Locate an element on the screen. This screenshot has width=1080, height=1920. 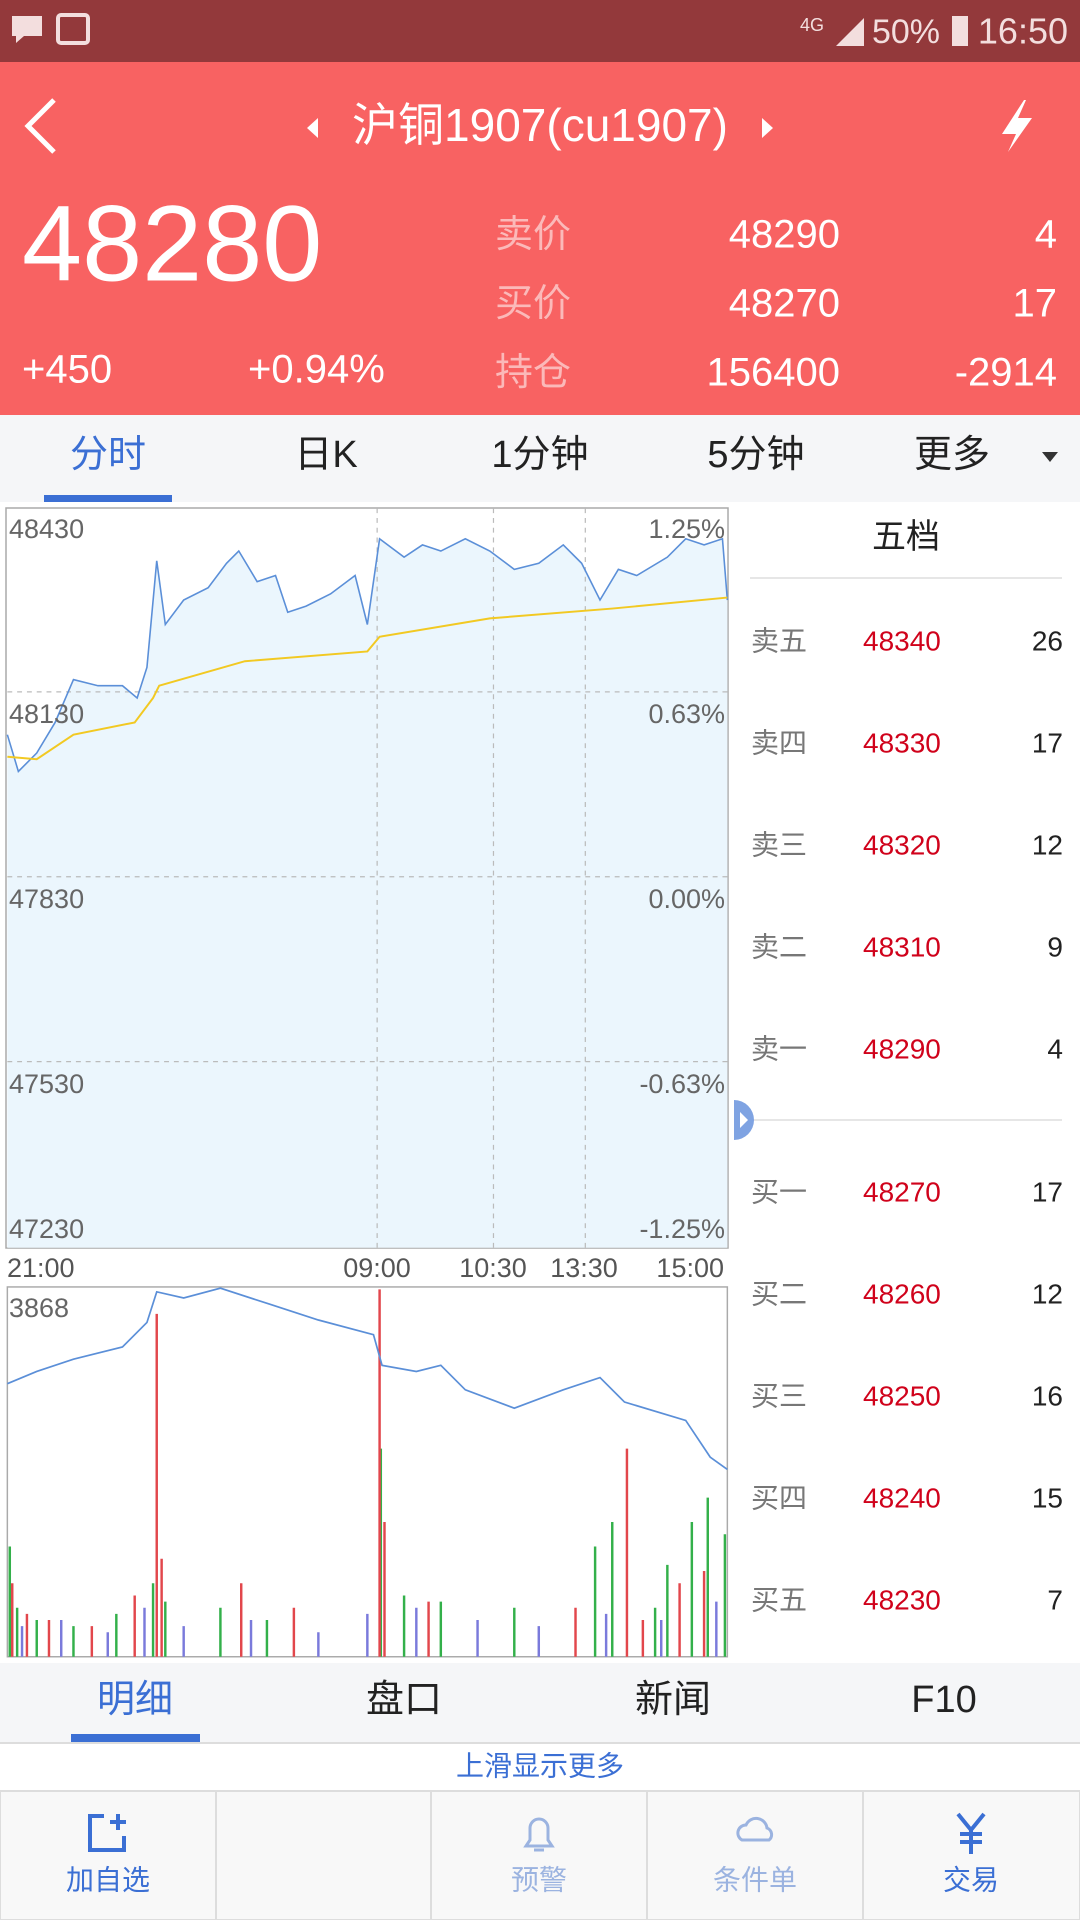
pct-label: 1.25% is located at coordinates (686, 529).